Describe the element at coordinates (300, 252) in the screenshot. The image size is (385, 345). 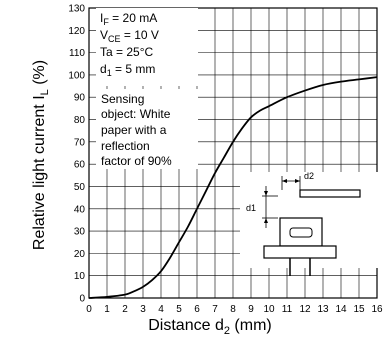
I see `sensor-base` at that location.